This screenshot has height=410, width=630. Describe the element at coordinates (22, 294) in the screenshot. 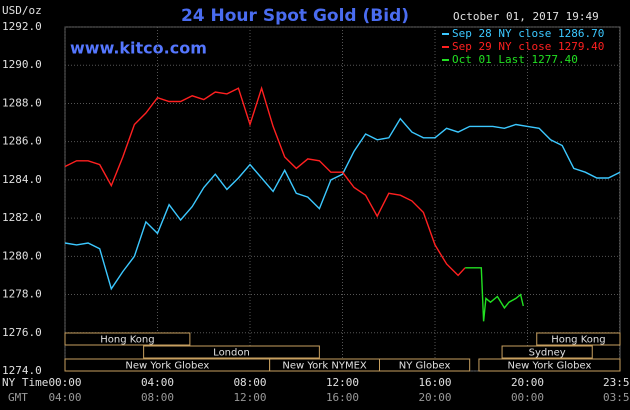

I see `y-tick-label: 1278.0` at that location.